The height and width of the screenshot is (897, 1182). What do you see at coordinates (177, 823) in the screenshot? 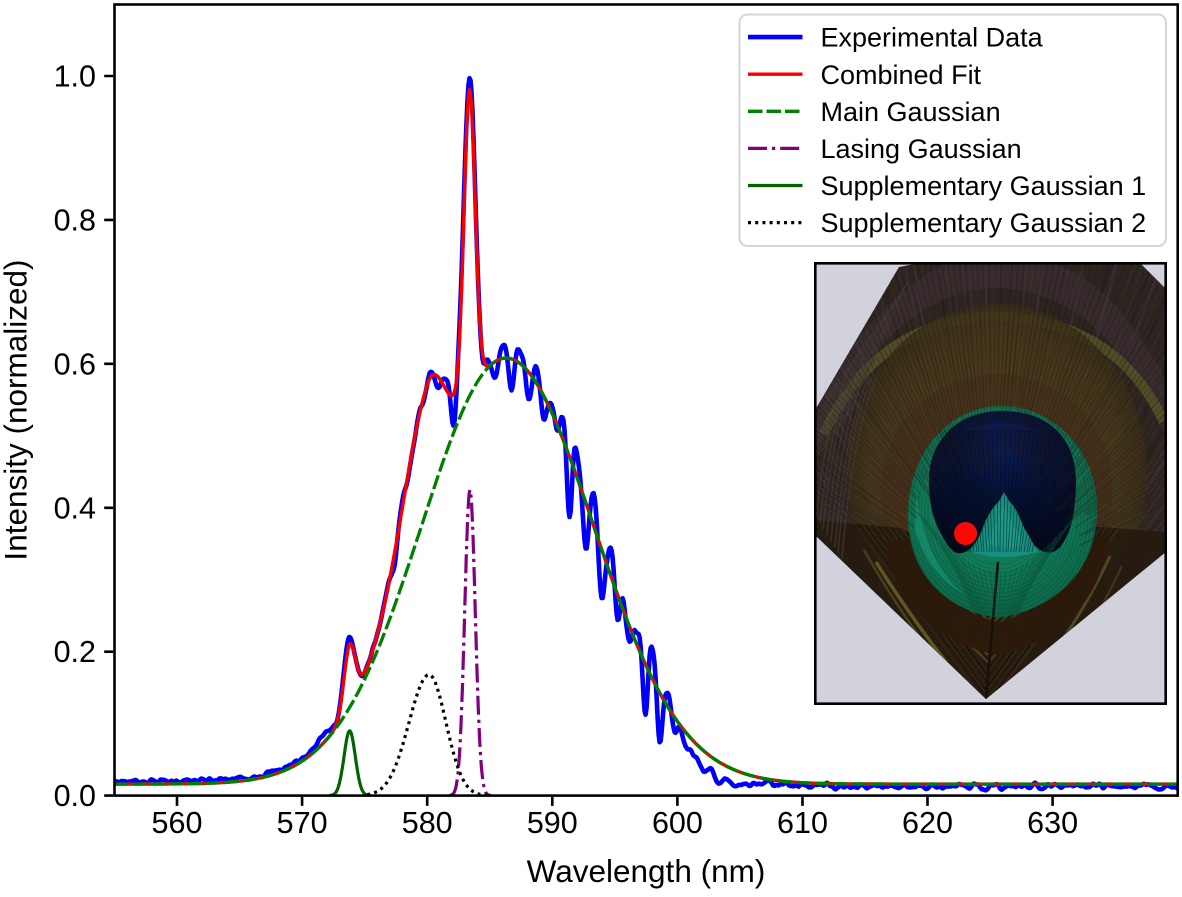
I see `svg-text: 560` at bounding box center [177, 823].